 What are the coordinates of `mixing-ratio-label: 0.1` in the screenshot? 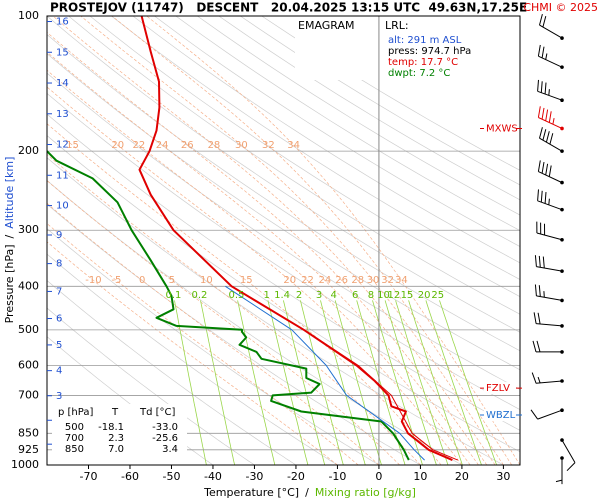 It's located at (174, 295).